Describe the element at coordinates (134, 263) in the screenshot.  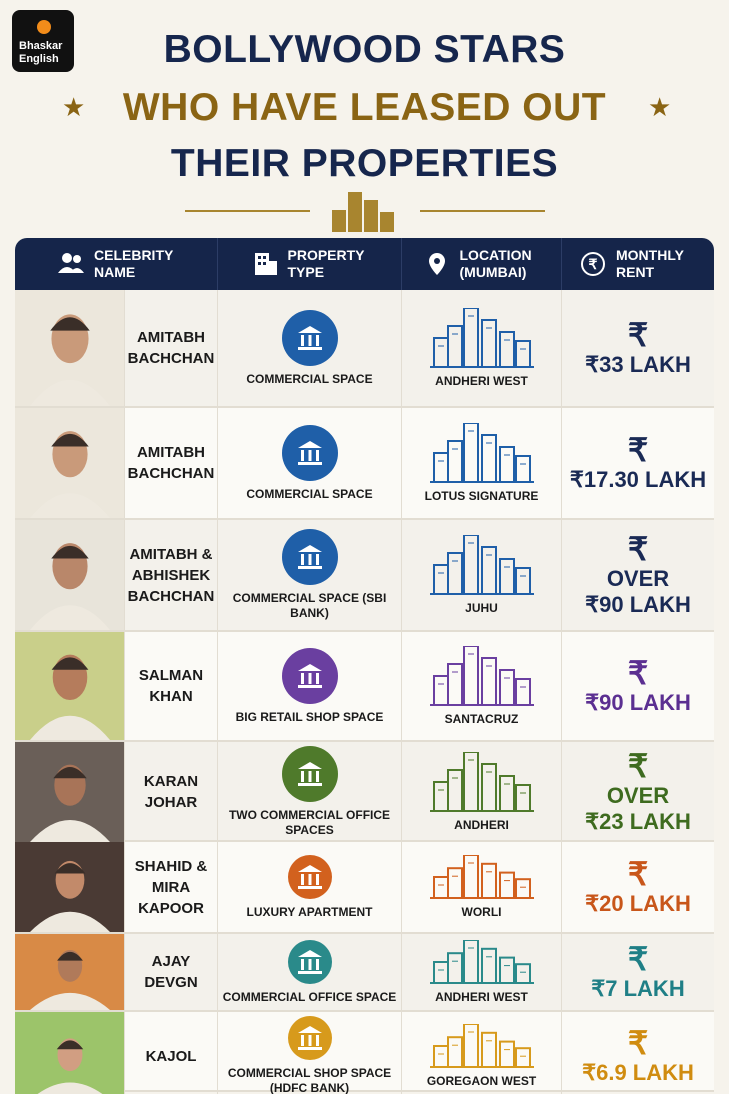
I see `header-label: CELEBRITY NAME` at that location.